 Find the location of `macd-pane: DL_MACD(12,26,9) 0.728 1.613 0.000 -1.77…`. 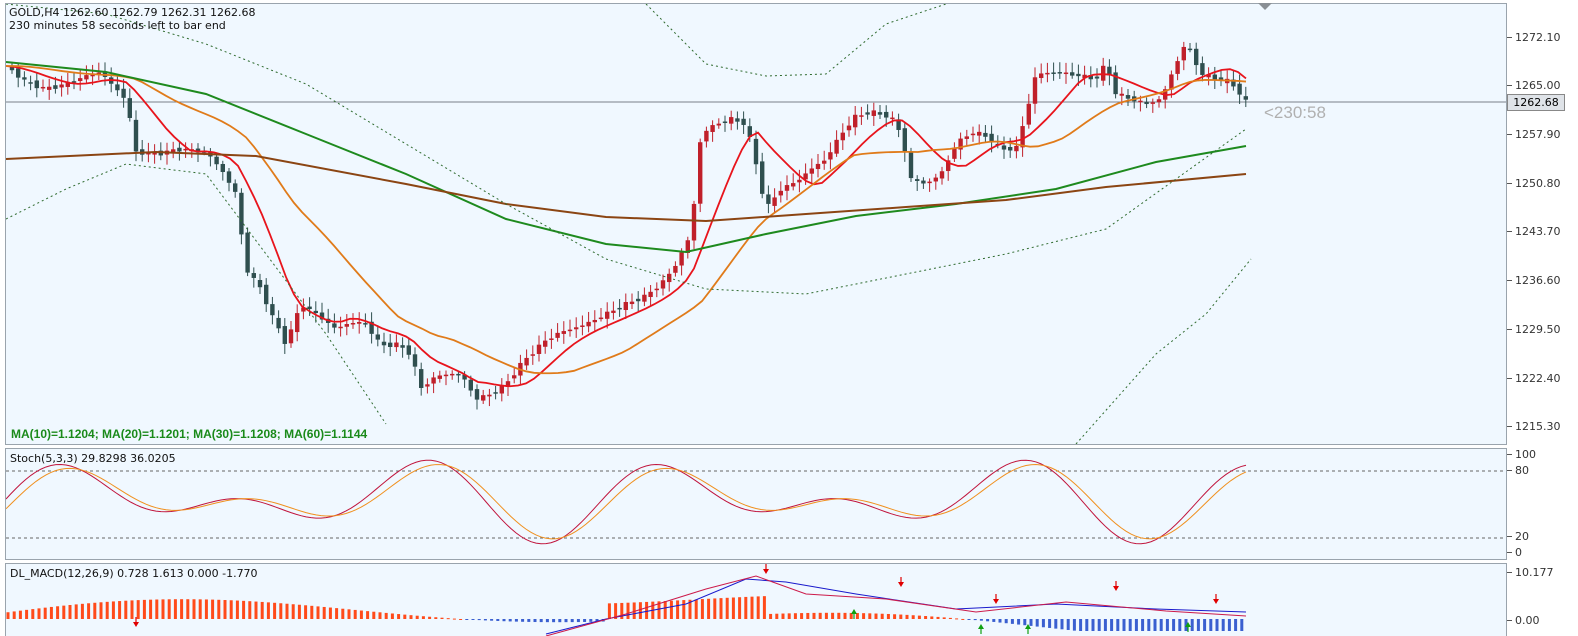

macd-pane: DL_MACD(12,26,9) 0.728 1.613 0.000 -1.77… is located at coordinates (756, 599).